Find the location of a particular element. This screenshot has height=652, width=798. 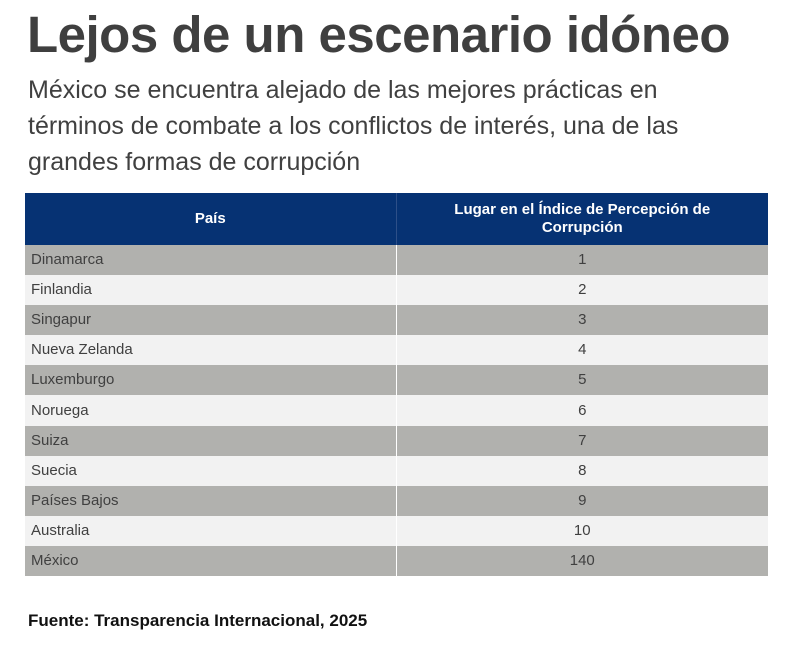

country-cell: Noruega is located at coordinates (211, 410).